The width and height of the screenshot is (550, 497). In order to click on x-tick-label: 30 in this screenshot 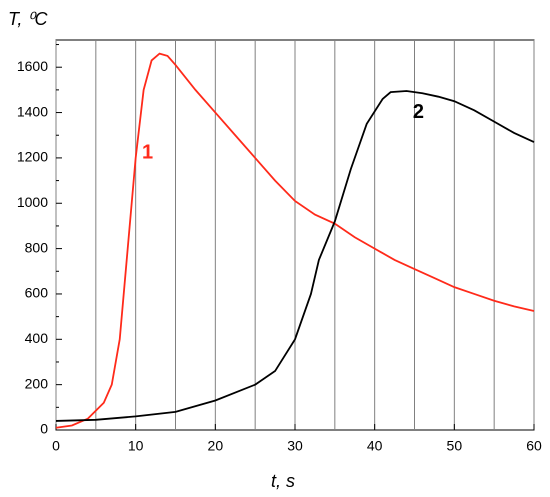, I will do `click(295, 446)`.